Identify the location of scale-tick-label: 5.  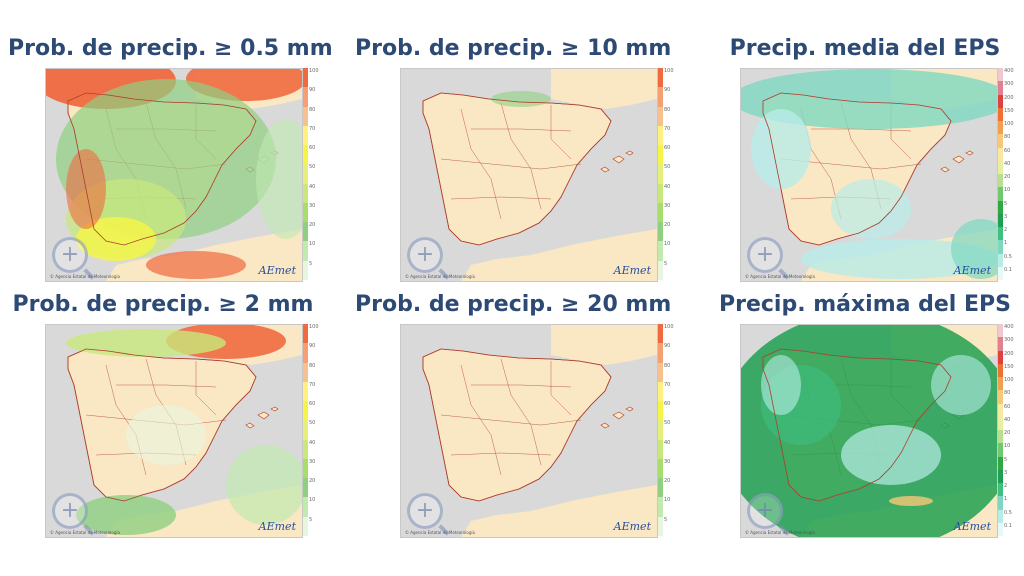
(666, 519).